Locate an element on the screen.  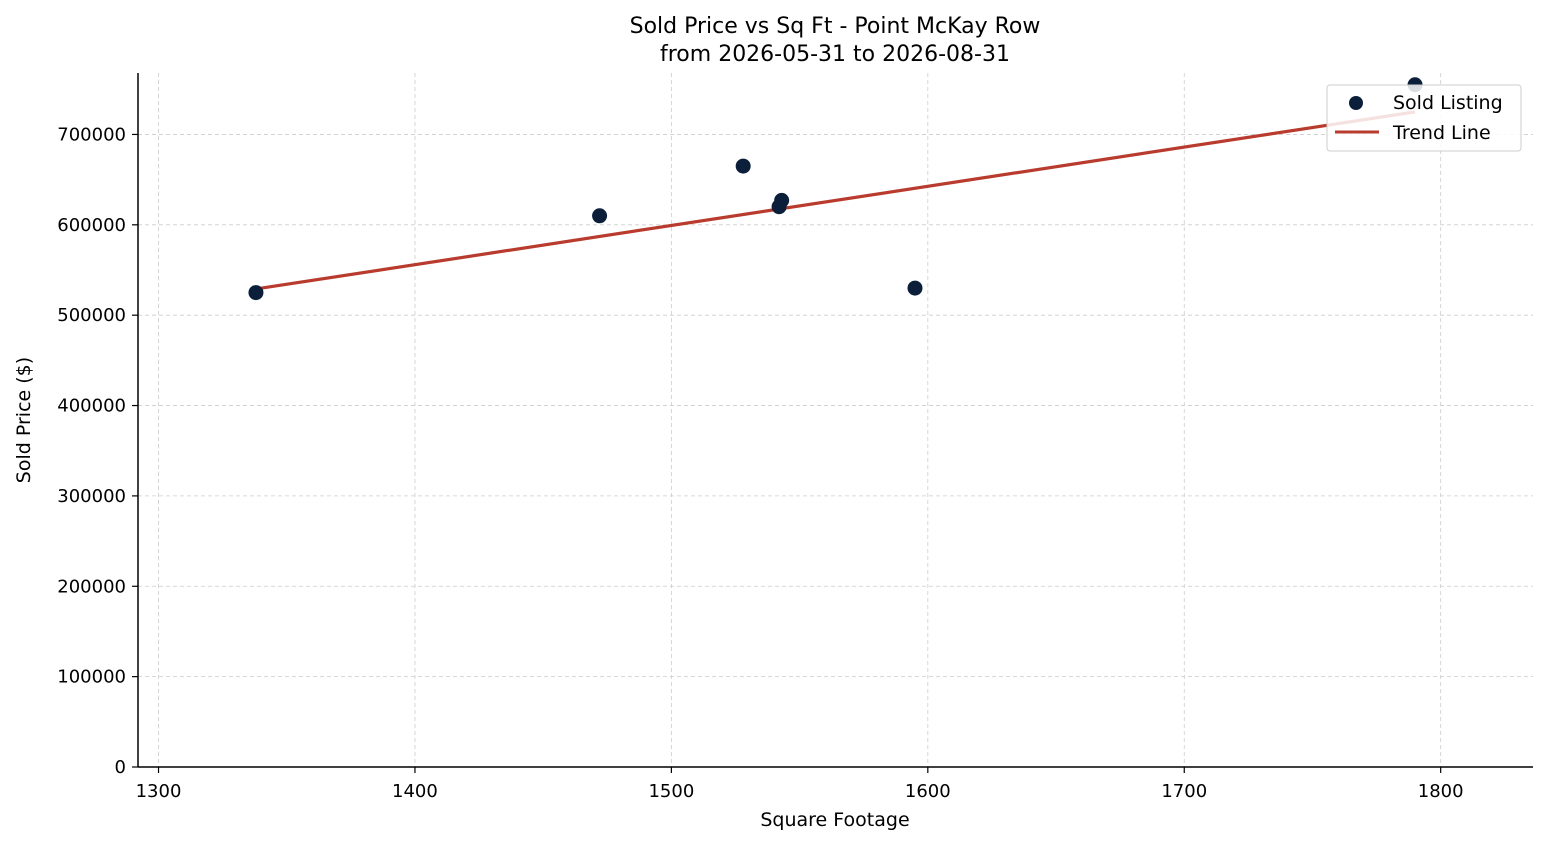
x-tick-label: 1400 is located at coordinates (415, 791).